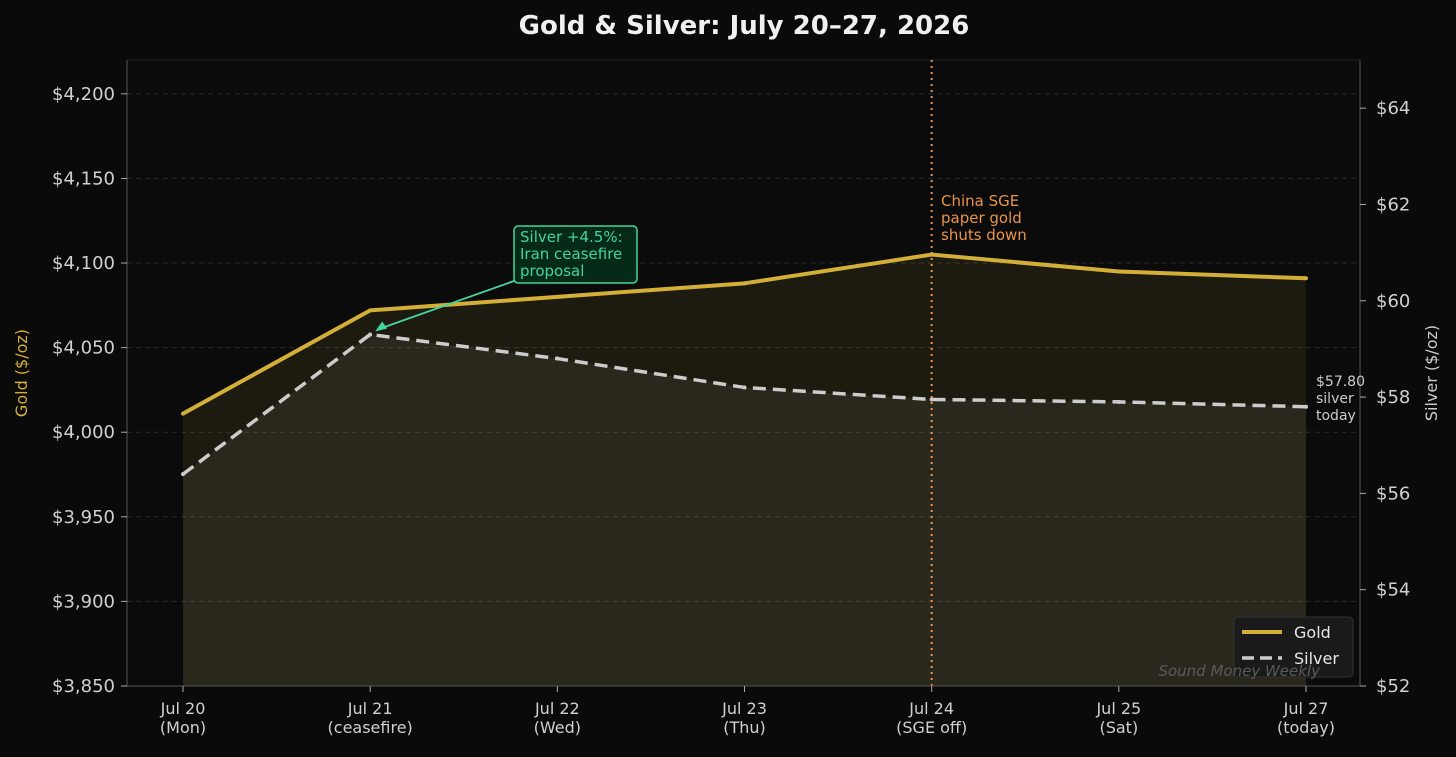  Describe the element at coordinates (83, 686) in the screenshot. I see `gold-tick-label-0: $3,850` at that location.